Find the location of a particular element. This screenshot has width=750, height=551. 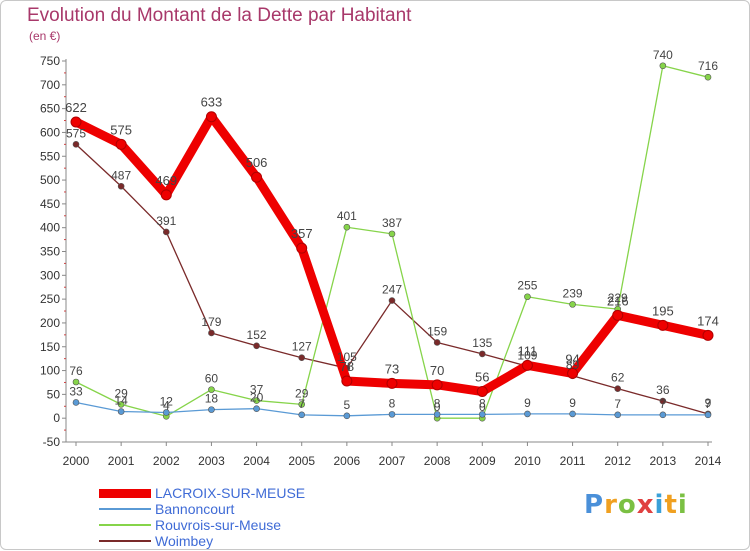

y-tick-label: 300 is located at coordinates (50, 275).